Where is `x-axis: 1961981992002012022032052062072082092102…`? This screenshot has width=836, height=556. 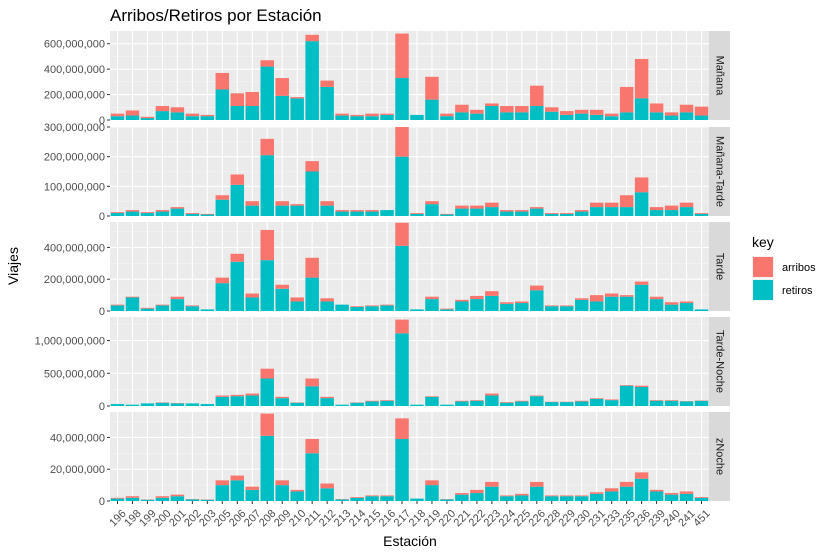 x-axis: 1961981992002012022032052062072082092102… is located at coordinates (410, 515).